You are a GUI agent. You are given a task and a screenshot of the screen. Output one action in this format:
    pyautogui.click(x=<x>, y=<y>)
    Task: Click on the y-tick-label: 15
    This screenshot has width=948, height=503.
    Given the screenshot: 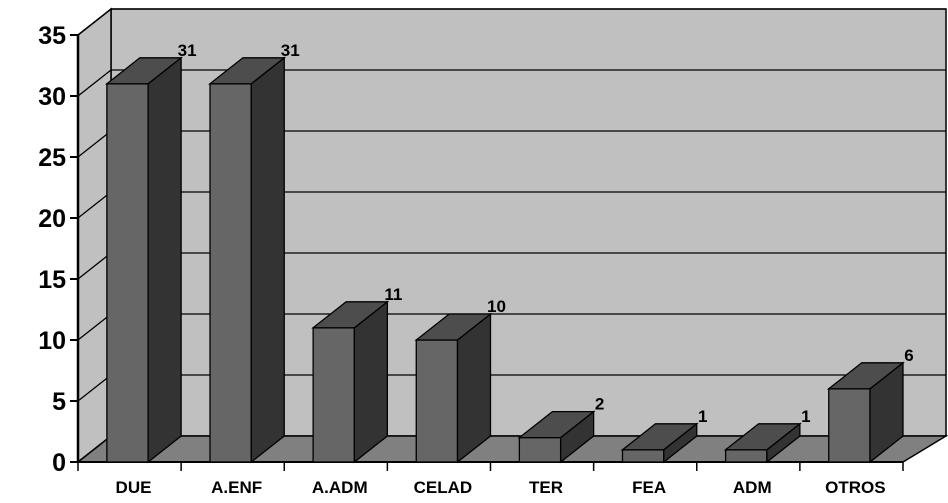 What is the action you would take?
    pyautogui.click(x=52, y=280)
    